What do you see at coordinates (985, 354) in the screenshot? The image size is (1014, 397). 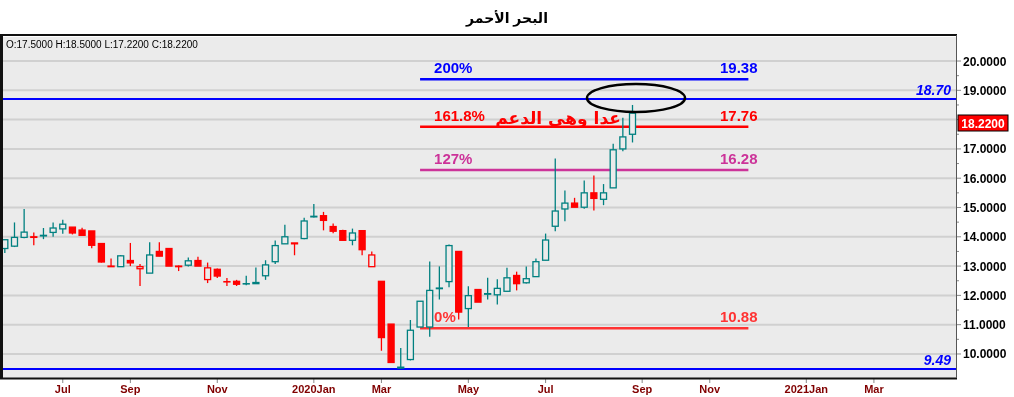 I see `y-tick-label: 10.0000` at bounding box center [985, 354].